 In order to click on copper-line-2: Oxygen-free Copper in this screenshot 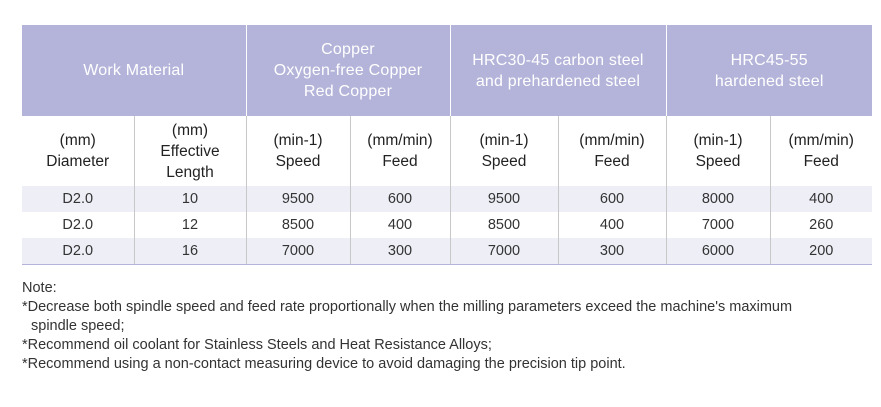, I will do `click(348, 70)`.